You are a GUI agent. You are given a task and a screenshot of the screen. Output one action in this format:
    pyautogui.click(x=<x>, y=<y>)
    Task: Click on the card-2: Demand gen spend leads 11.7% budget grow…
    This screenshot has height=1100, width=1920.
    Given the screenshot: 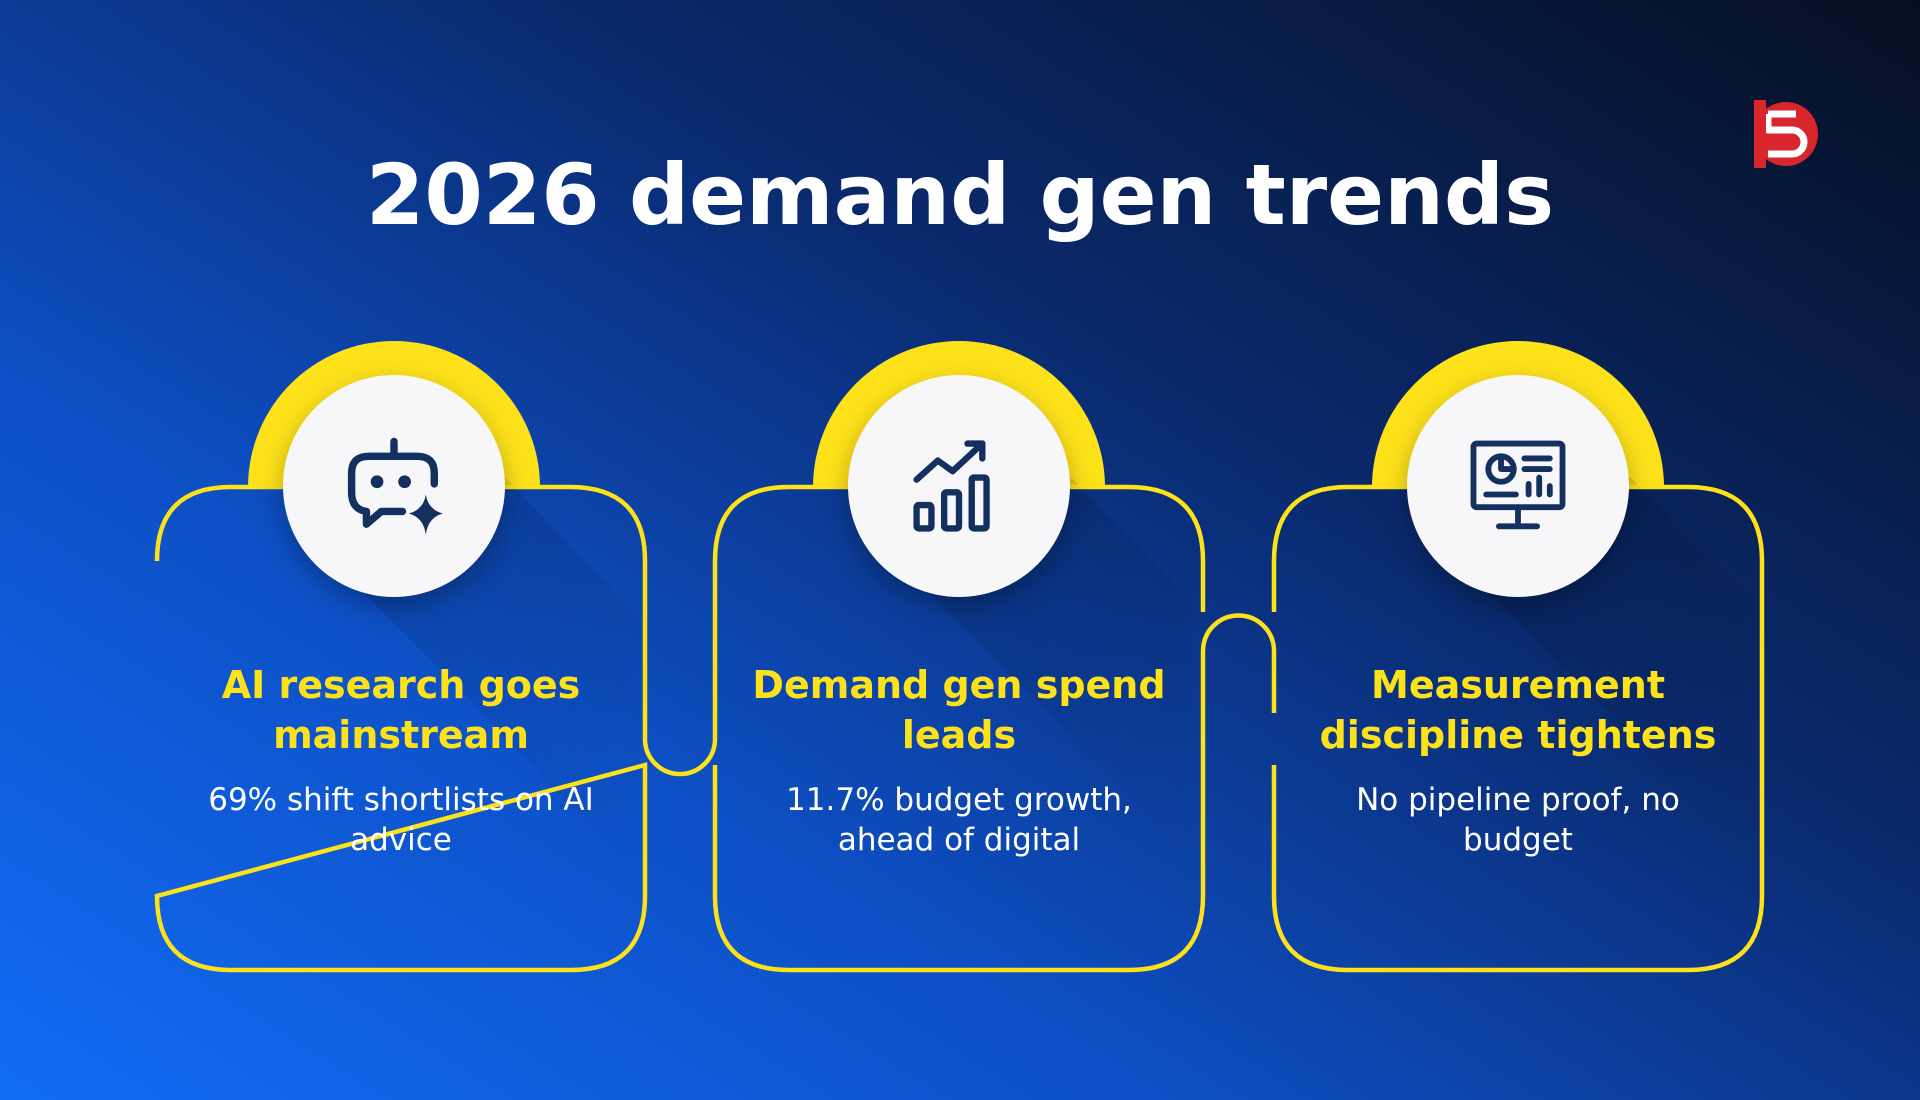 What is the action you would take?
    pyautogui.click(x=959, y=760)
    